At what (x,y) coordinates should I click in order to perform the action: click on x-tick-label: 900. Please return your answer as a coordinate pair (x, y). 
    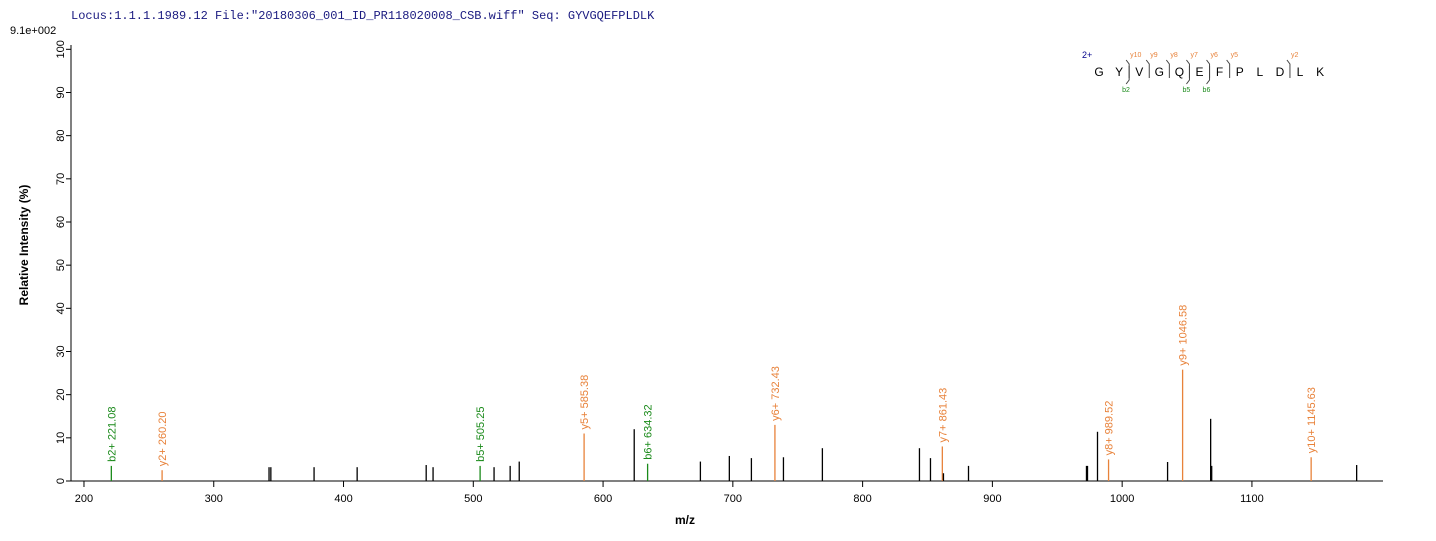
    Looking at the image, I should click on (992, 499).